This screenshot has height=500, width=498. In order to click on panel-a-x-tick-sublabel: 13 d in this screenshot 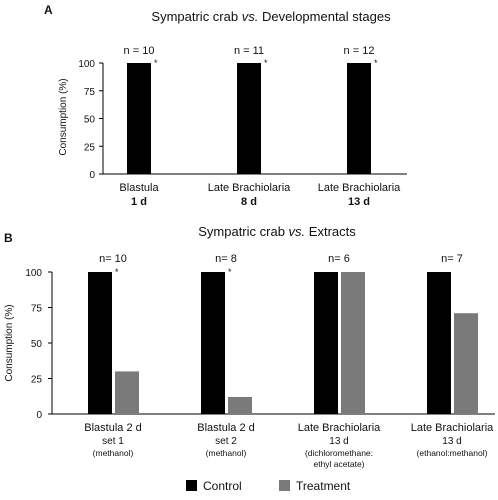, I will do `click(359, 202)`.